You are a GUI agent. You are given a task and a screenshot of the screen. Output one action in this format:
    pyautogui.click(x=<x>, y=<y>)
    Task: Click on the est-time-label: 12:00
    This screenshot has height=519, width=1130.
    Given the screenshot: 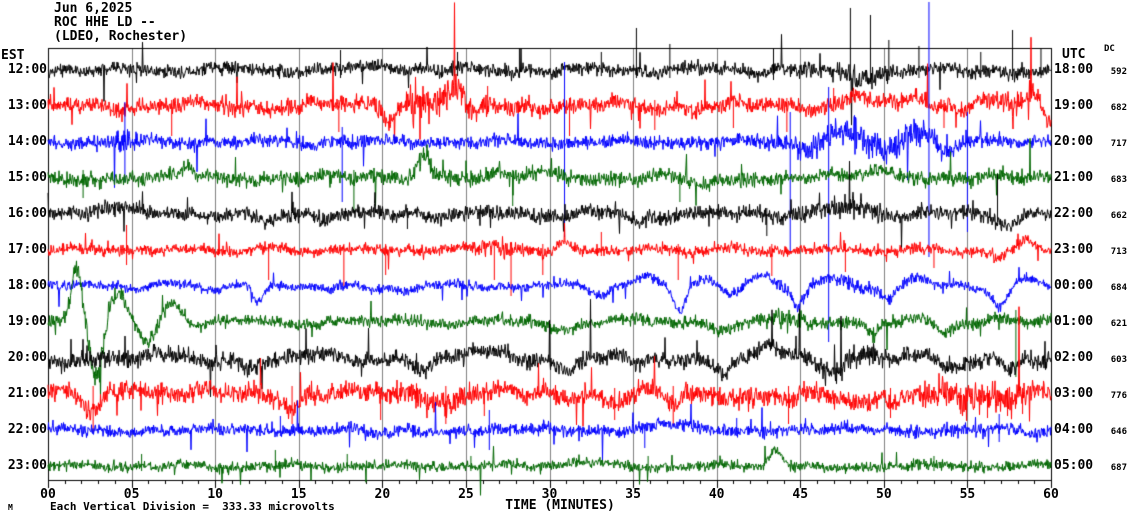 What is the action you would take?
    pyautogui.click(x=27, y=69)
    